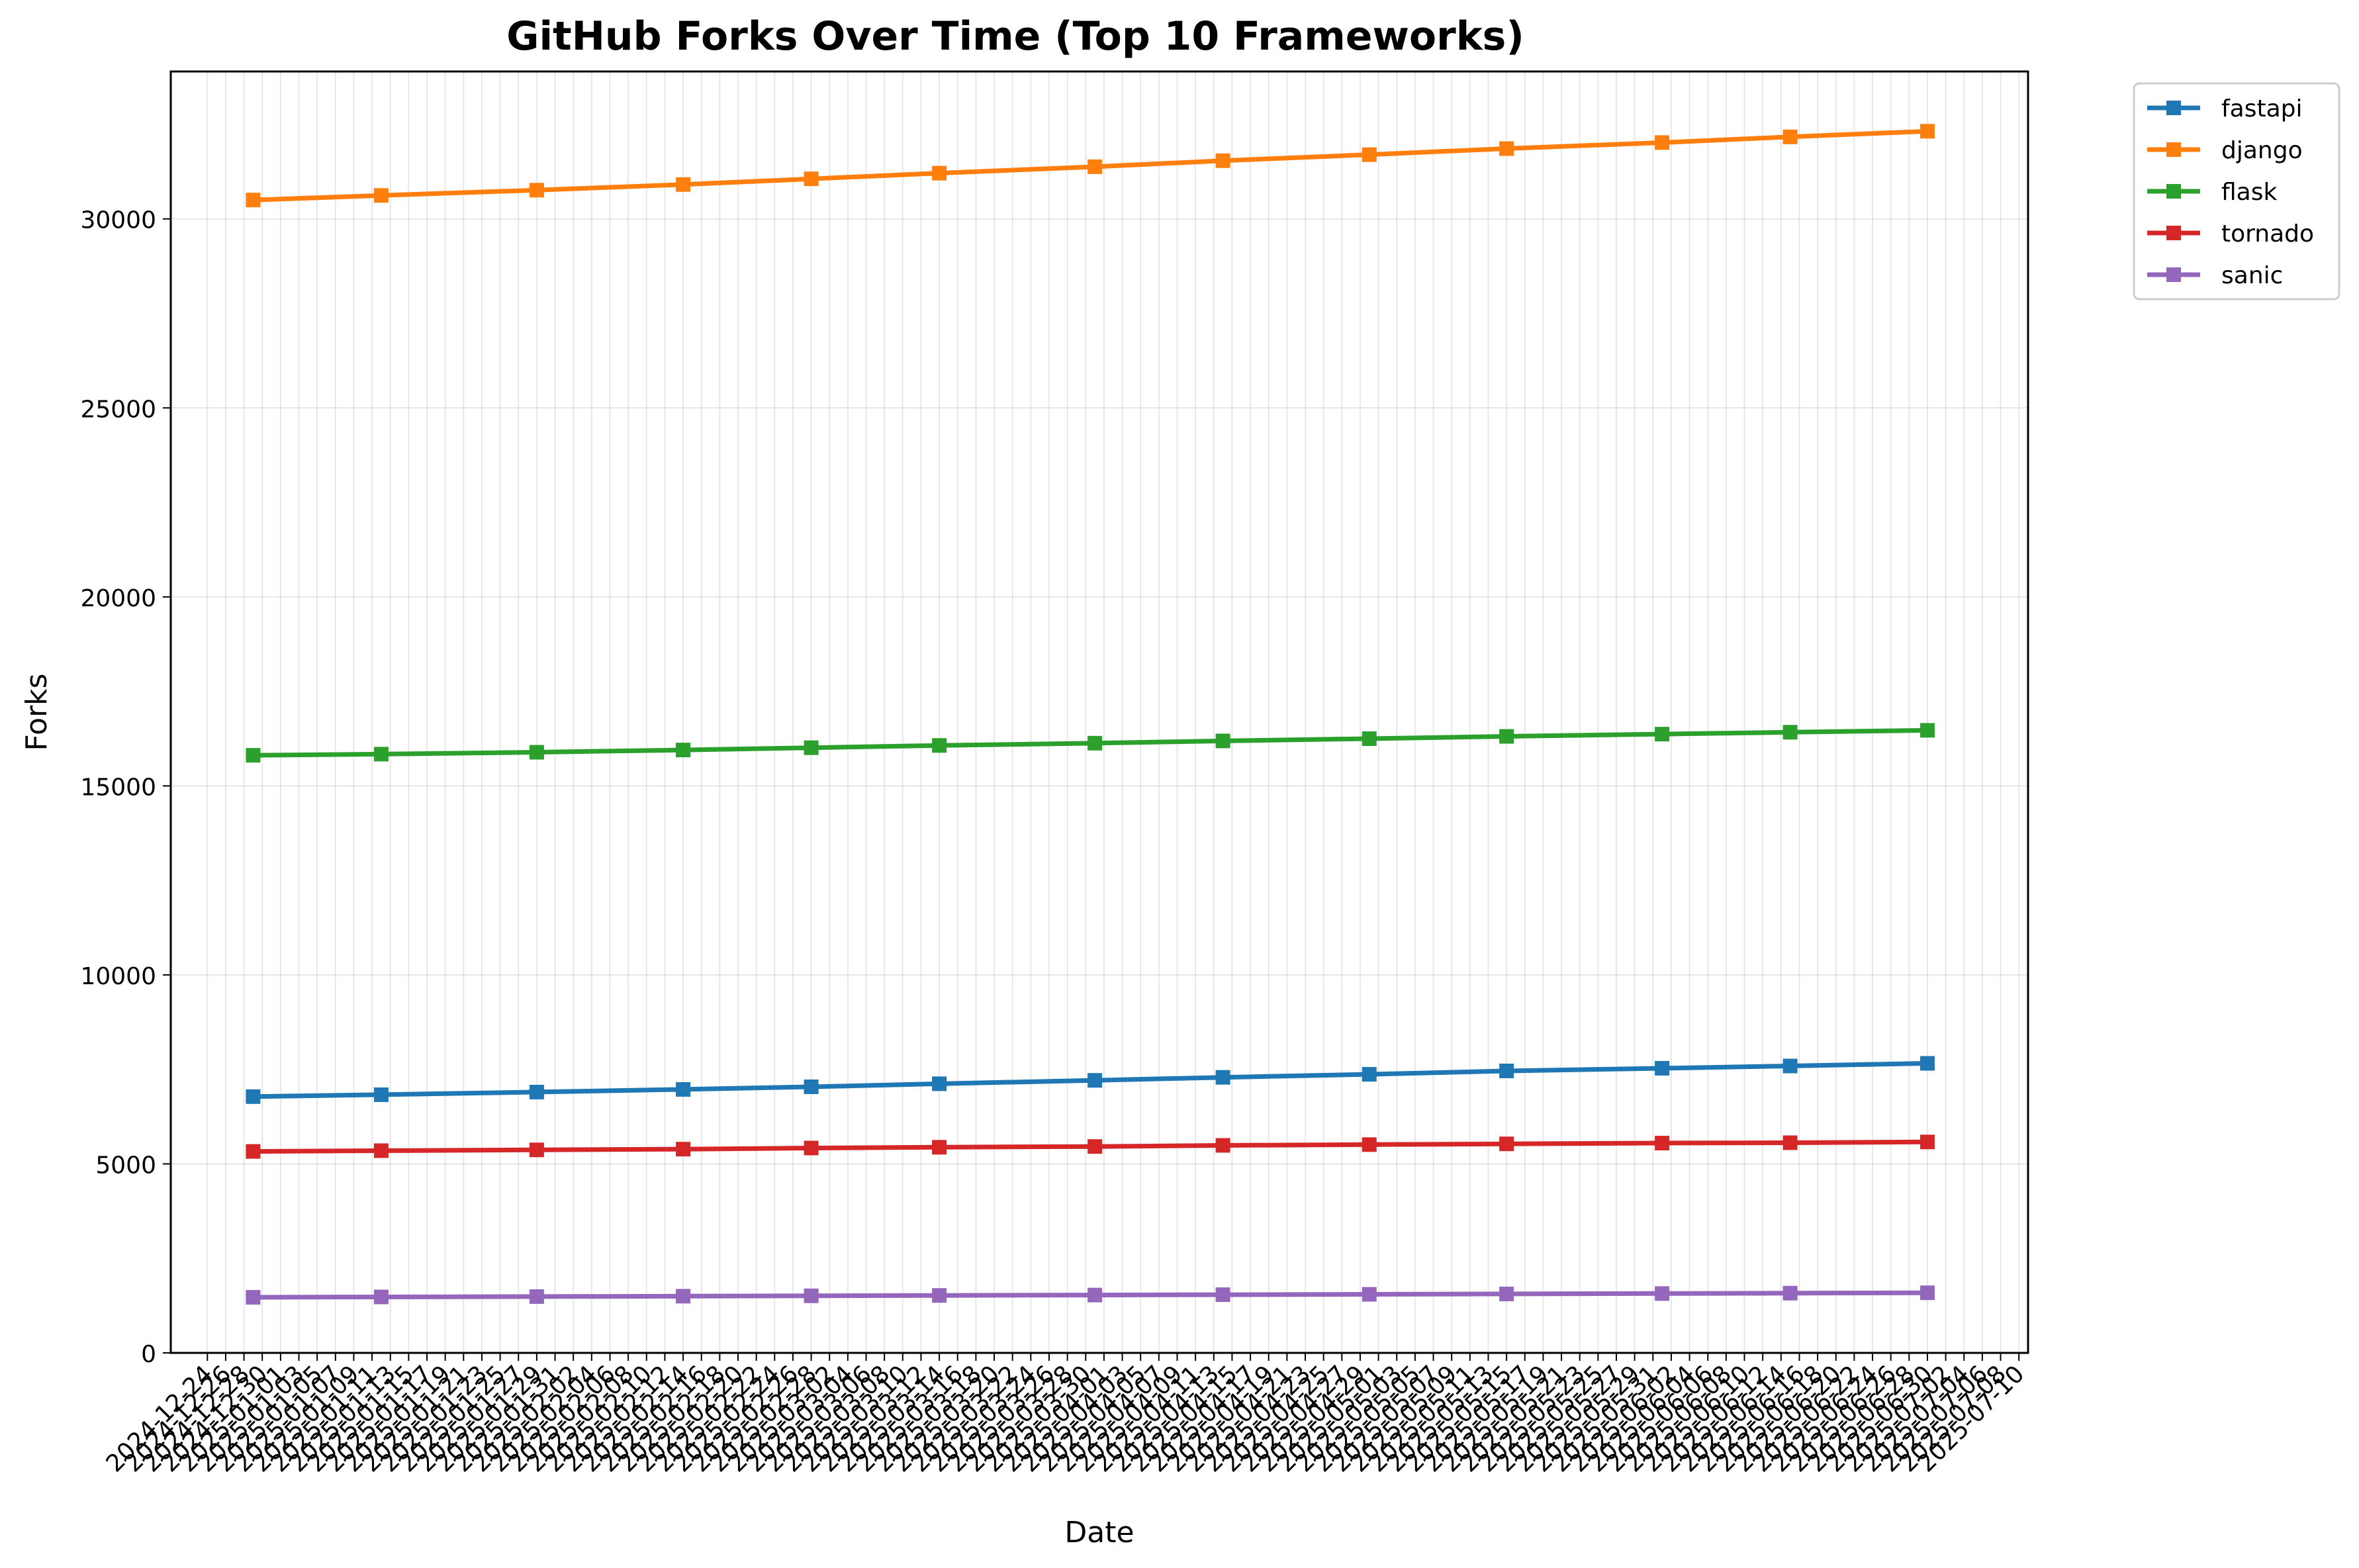 This screenshot has width=2359, height=1568. I want to click on legend-label: sanic, so click(2252, 275).